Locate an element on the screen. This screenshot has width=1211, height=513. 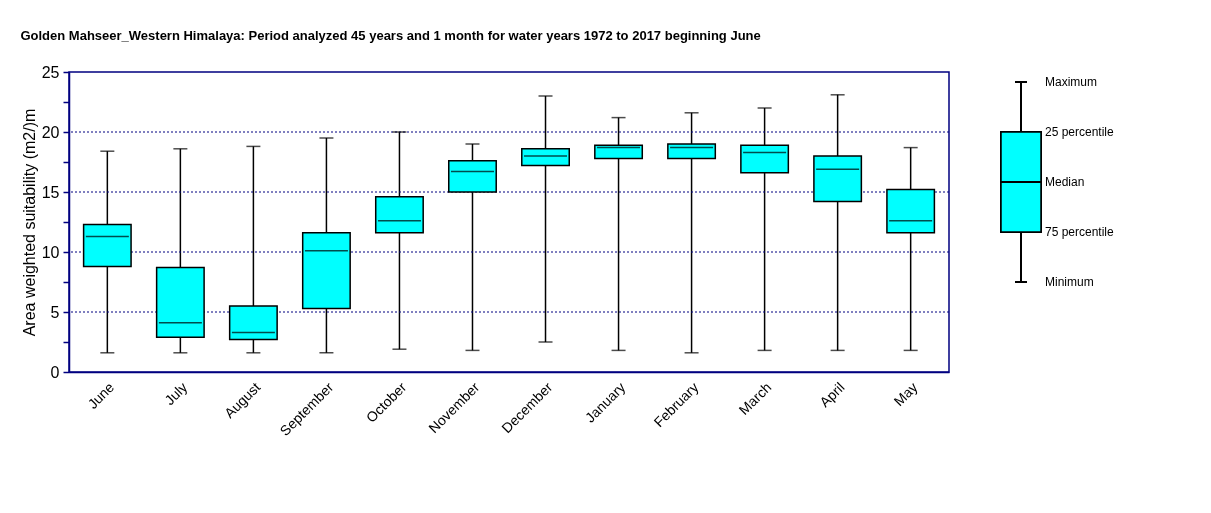
text: 25 percentile is located at coordinates (1080, 132).